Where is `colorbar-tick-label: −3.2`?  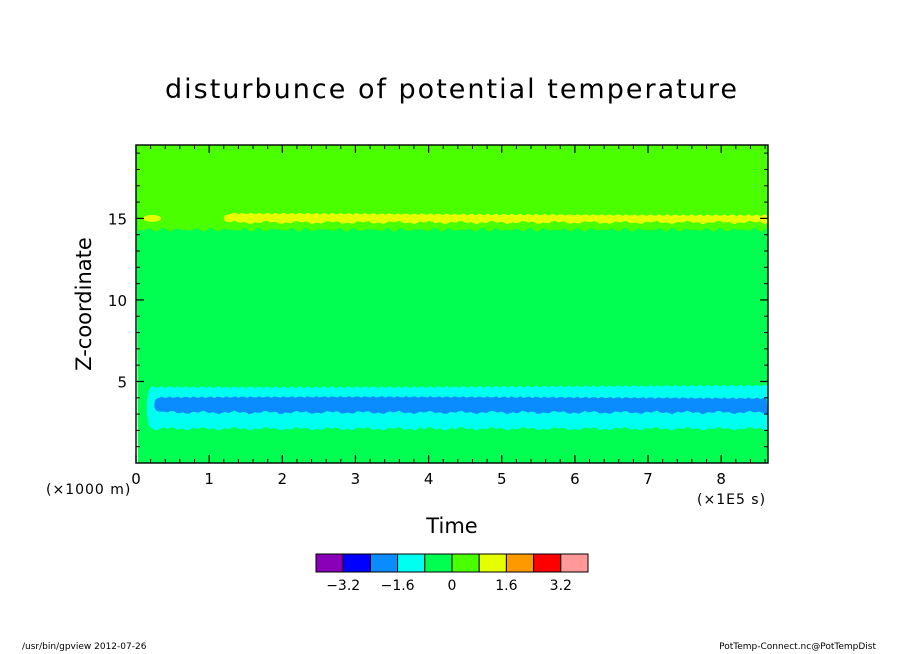 colorbar-tick-label: −3.2 is located at coordinates (343, 586).